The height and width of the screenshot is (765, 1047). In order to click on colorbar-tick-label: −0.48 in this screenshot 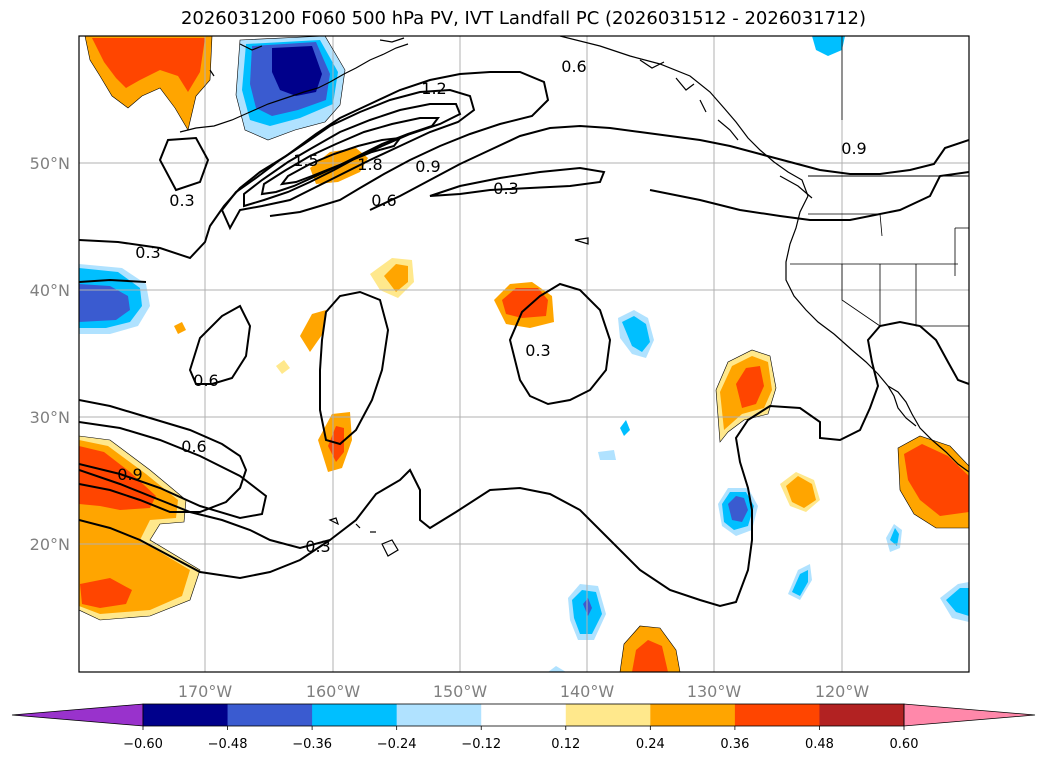, I will do `click(228, 744)`.